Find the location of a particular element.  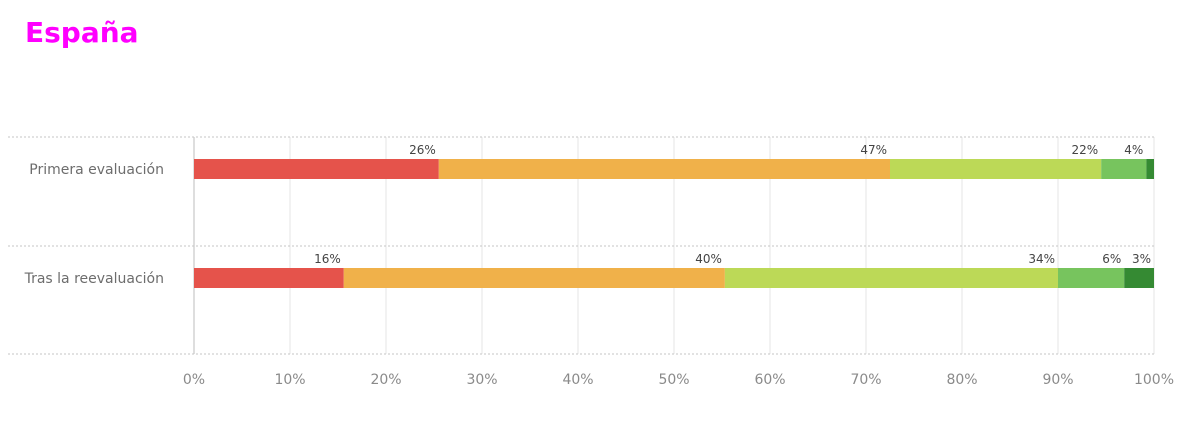

x-tick-label: 10% is located at coordinates (289, 380).